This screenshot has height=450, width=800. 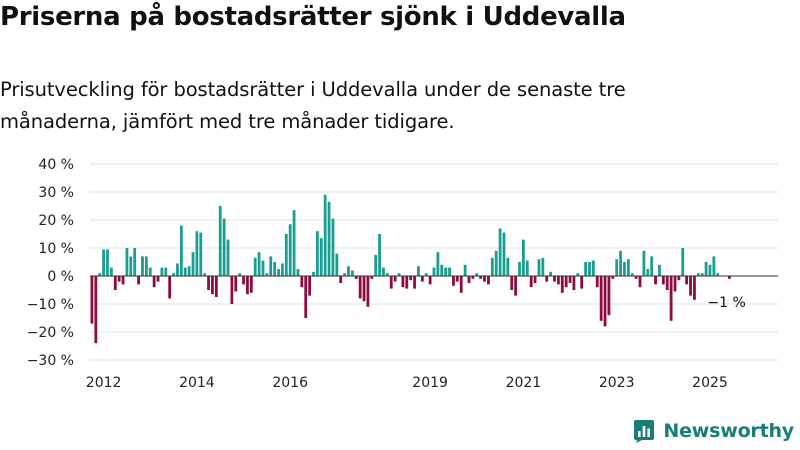 I want to click on newsworthy-logo: Newsworthy, so click(x=712, y=431).